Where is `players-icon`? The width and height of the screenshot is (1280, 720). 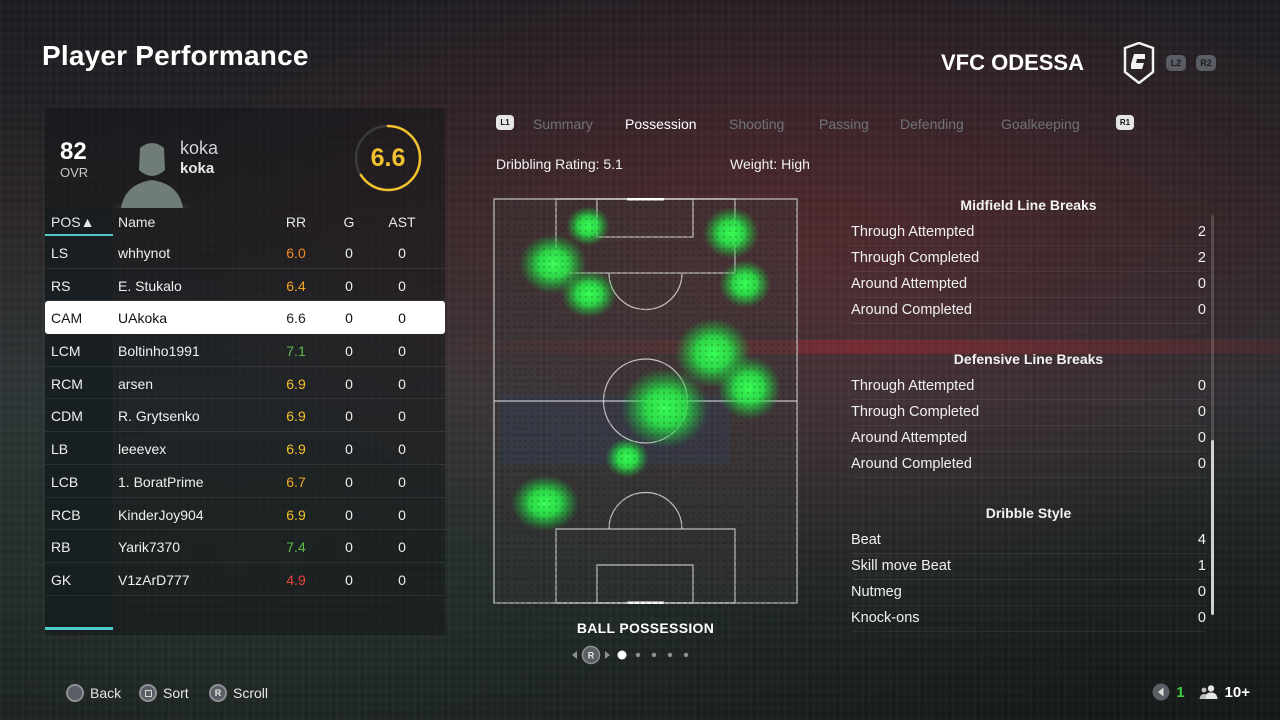
players-icon is located at coordinates (1208, 692).